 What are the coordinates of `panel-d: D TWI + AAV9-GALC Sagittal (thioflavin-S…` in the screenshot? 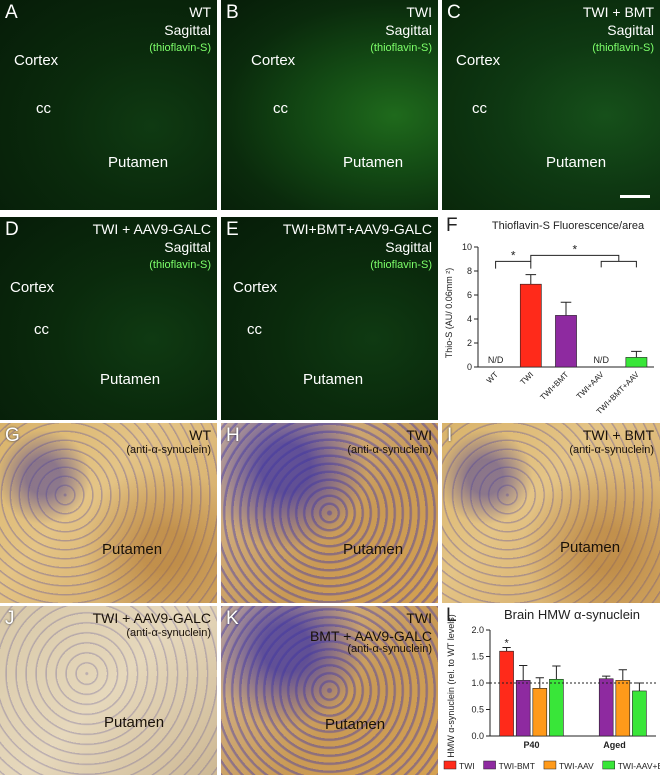 It's located at (108, 318).